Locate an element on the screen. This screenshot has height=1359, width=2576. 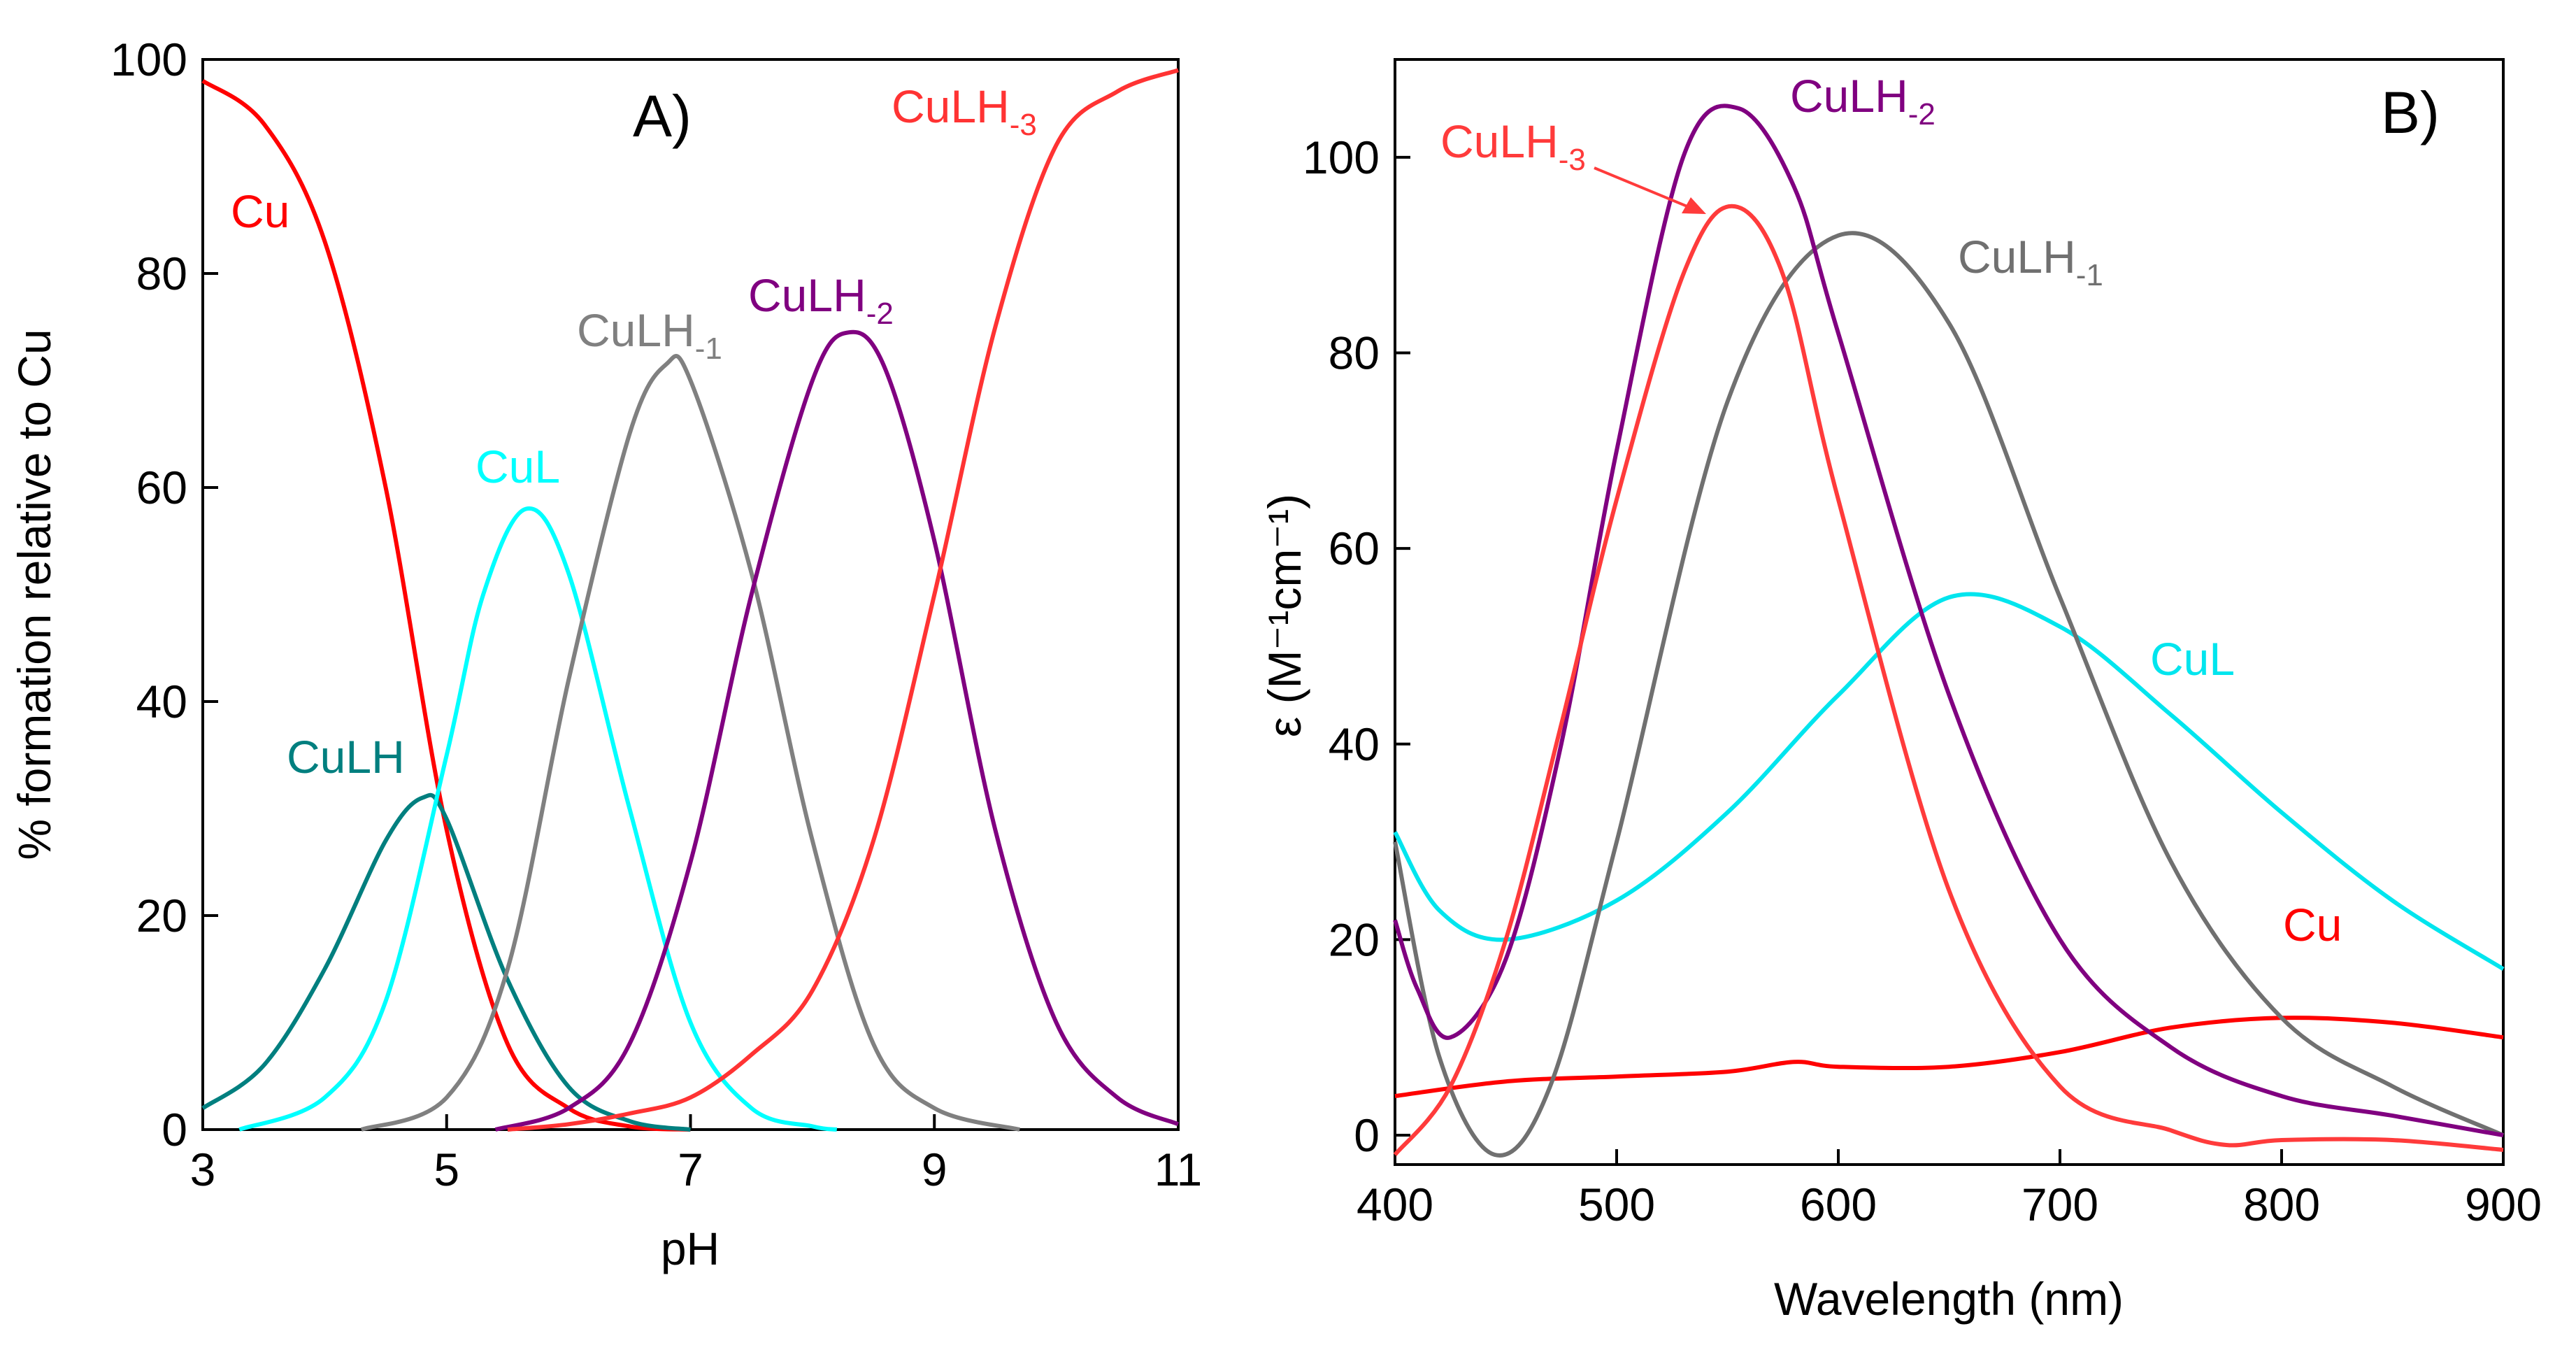
panel-a-ylabel: % formation relative to Cu is located at coordinates (34, 594).